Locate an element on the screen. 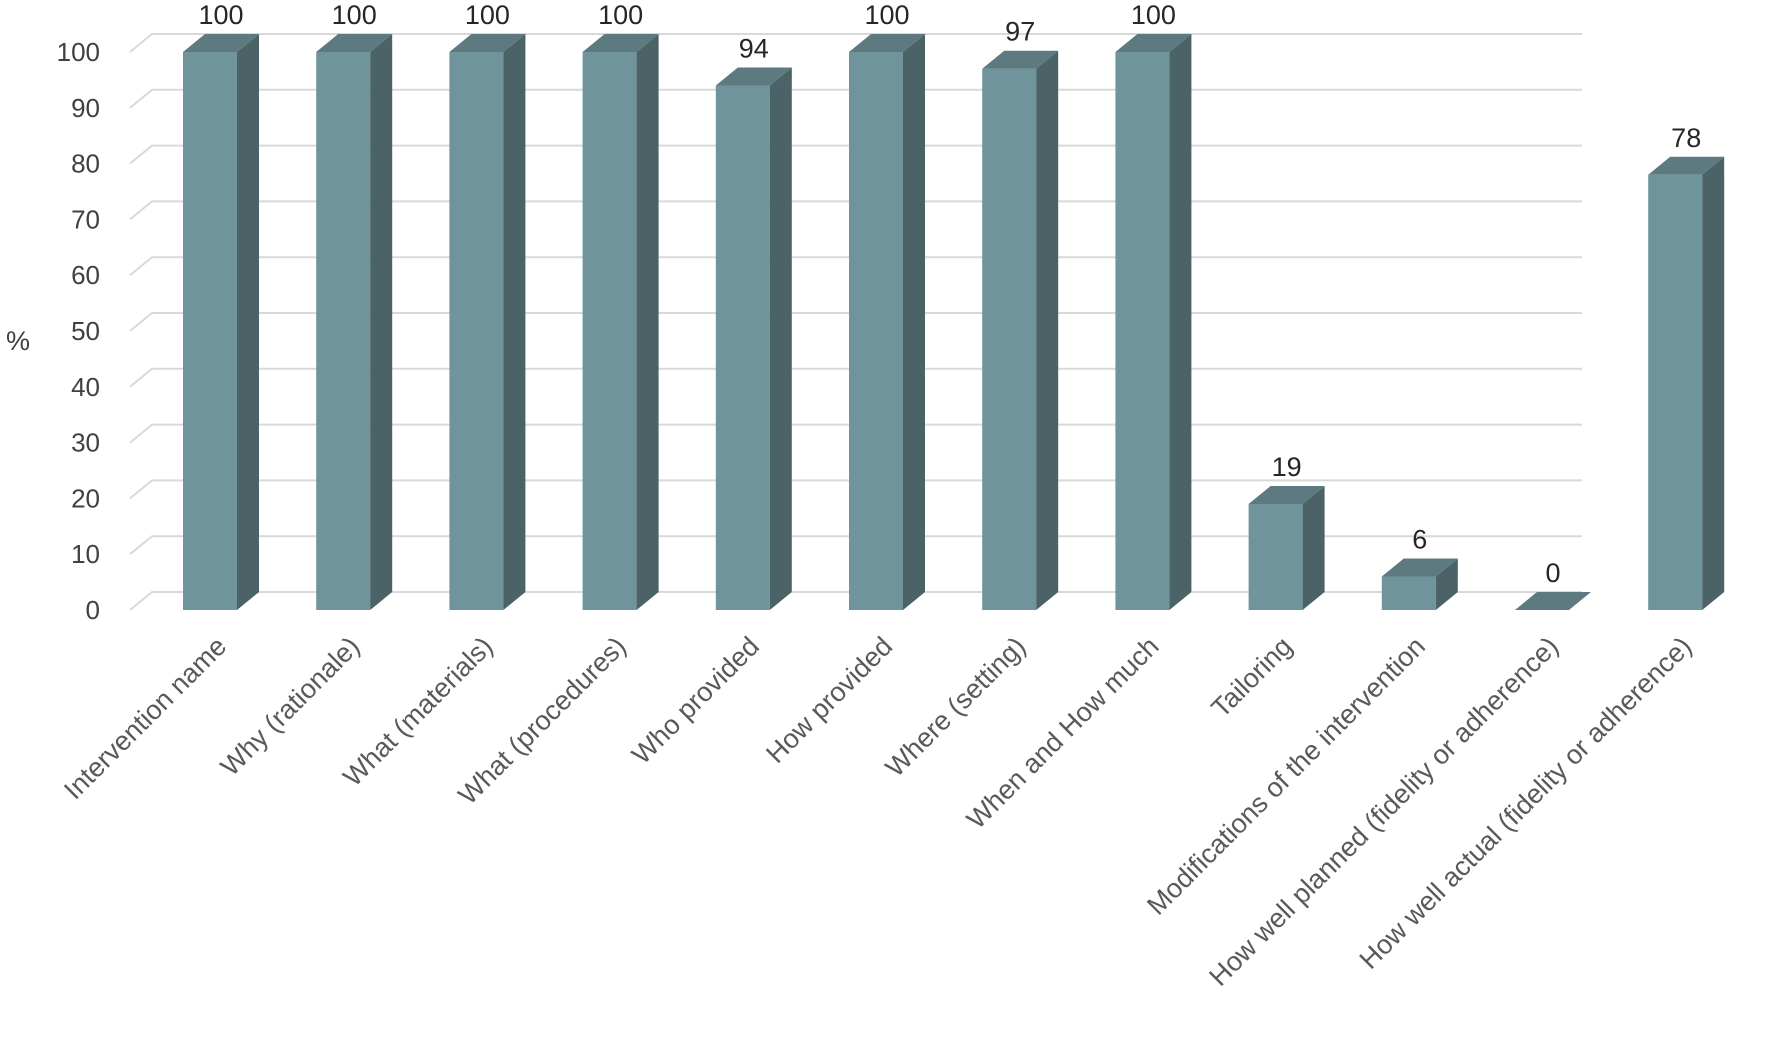 Image resolution: width=1772 pixels, height=1040 pixels. data-label: 6 is located at coordinates (1419, 540).